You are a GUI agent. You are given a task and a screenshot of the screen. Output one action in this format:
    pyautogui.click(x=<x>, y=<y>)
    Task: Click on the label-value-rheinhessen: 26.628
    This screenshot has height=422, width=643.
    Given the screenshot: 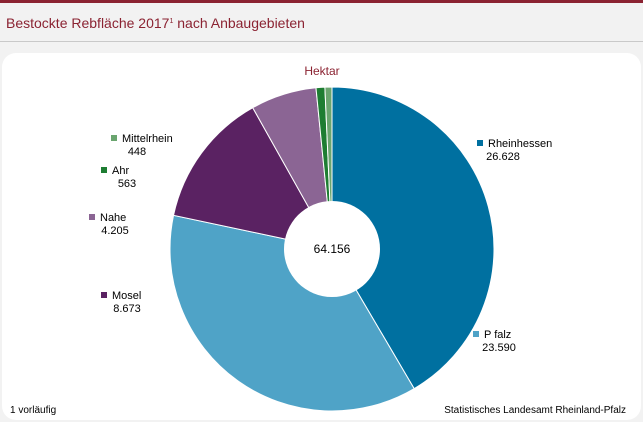 What is the action you would take?
    pyautogui.click(x=503, y=157)
    